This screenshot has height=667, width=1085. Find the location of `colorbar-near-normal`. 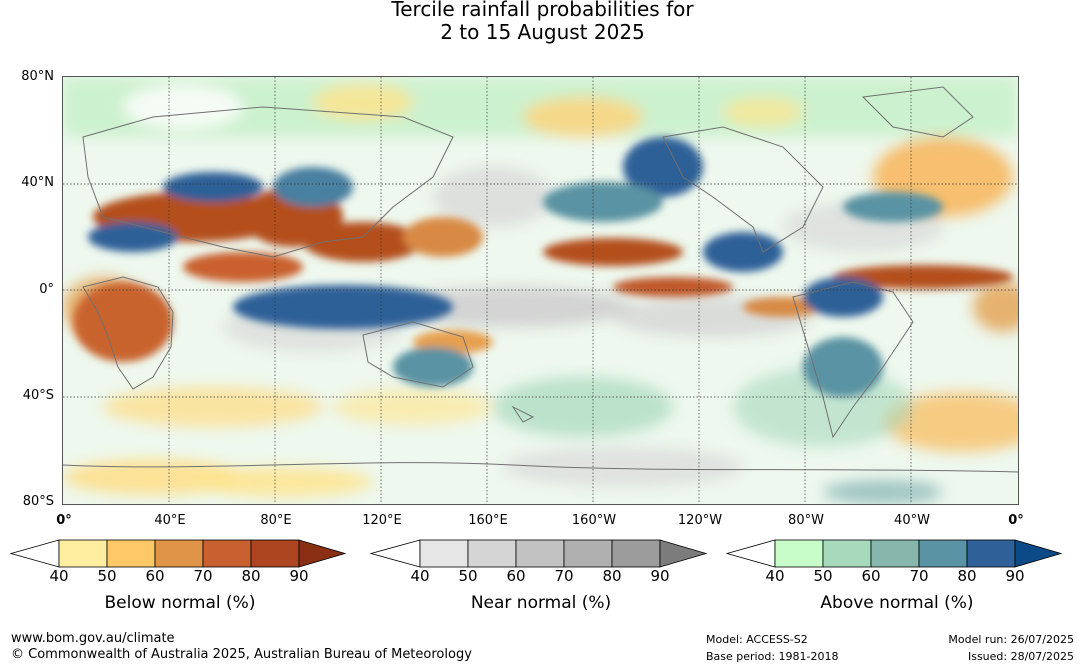

colorbar-near-normal is located at coordinates (539, 553).